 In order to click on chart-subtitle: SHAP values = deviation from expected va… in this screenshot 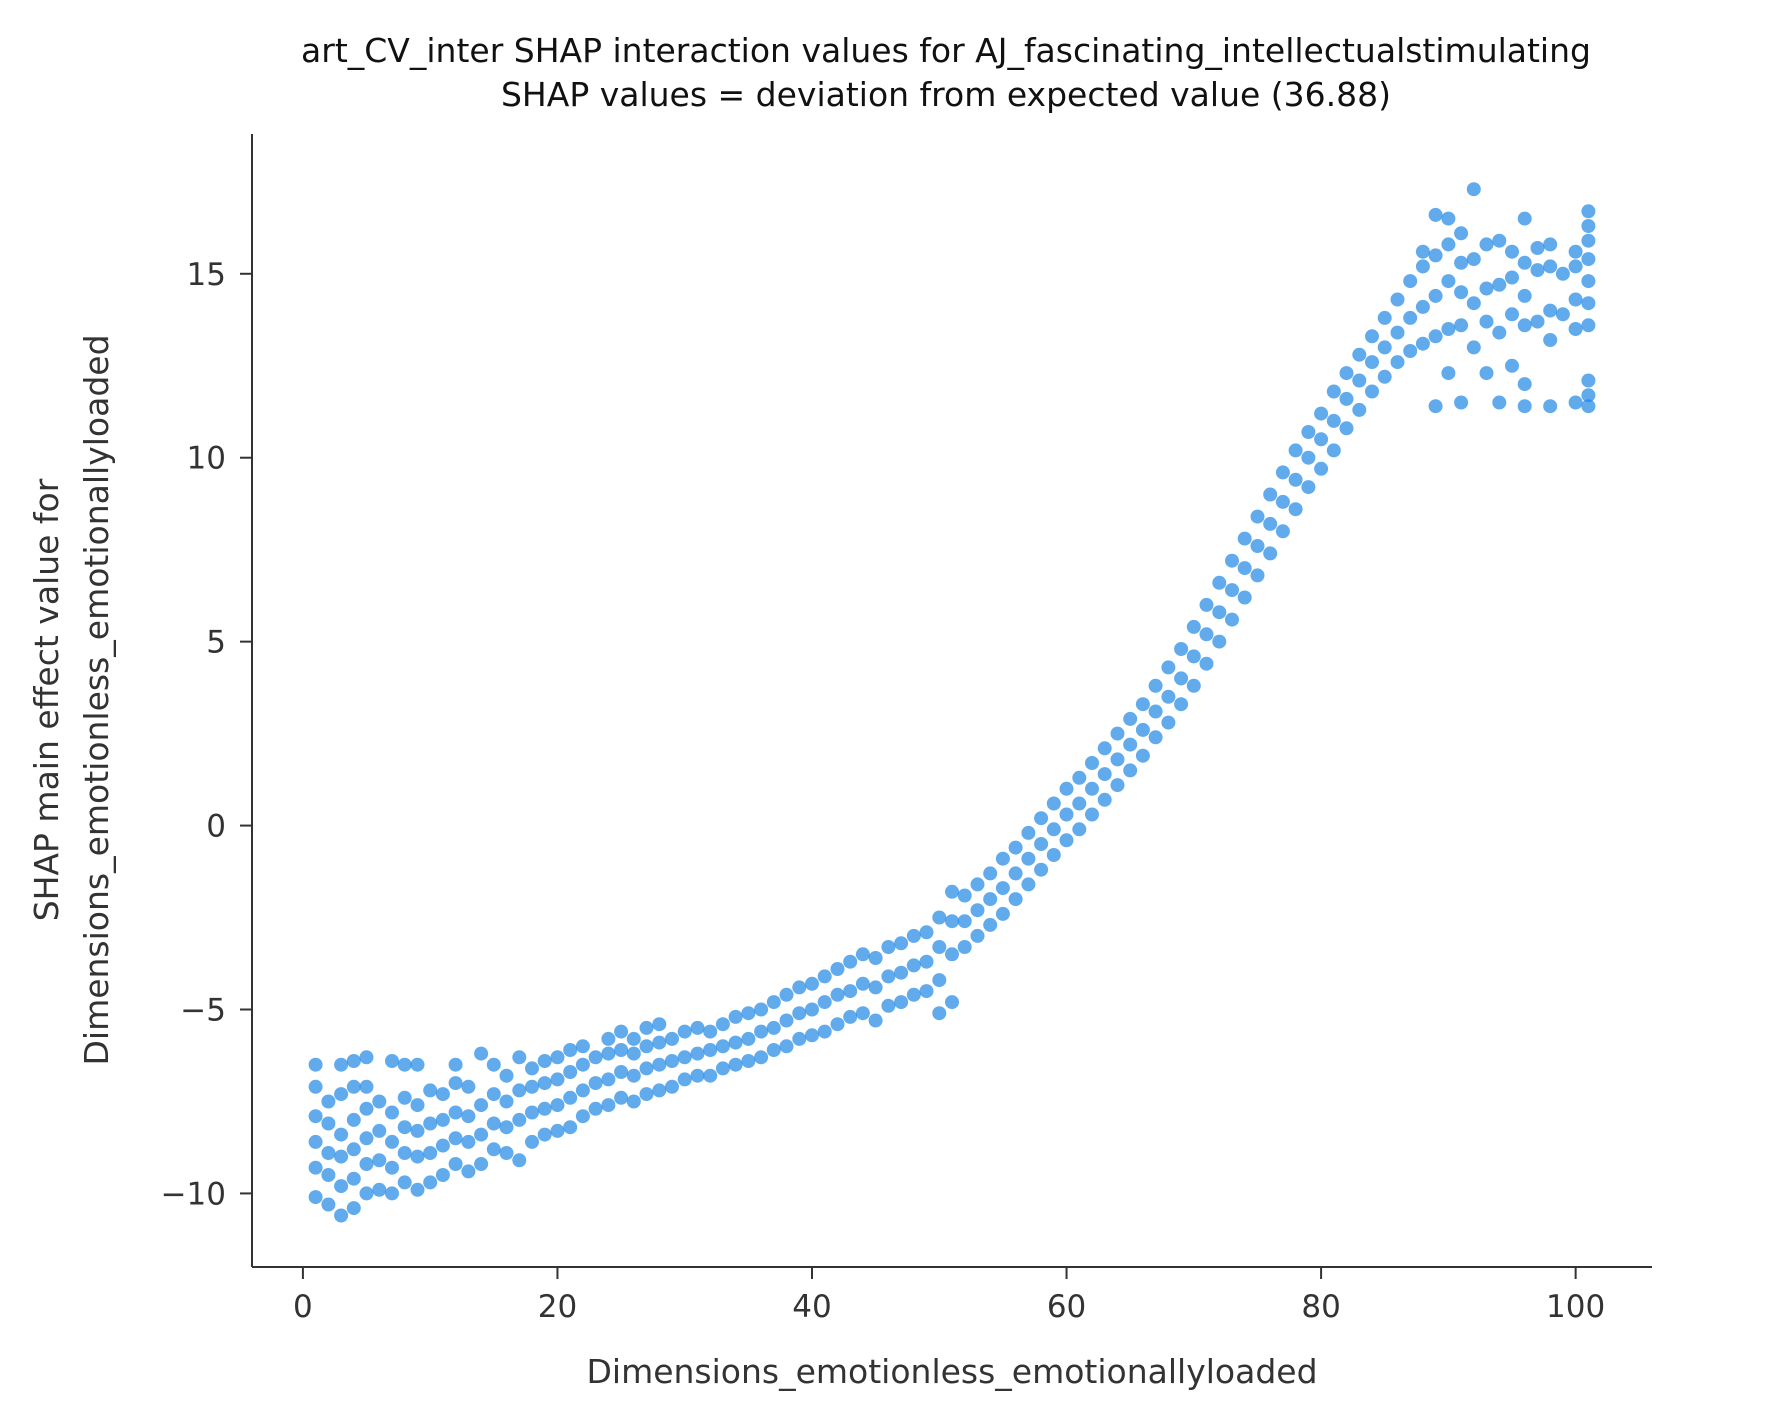, I will do `click(946, 94)`.